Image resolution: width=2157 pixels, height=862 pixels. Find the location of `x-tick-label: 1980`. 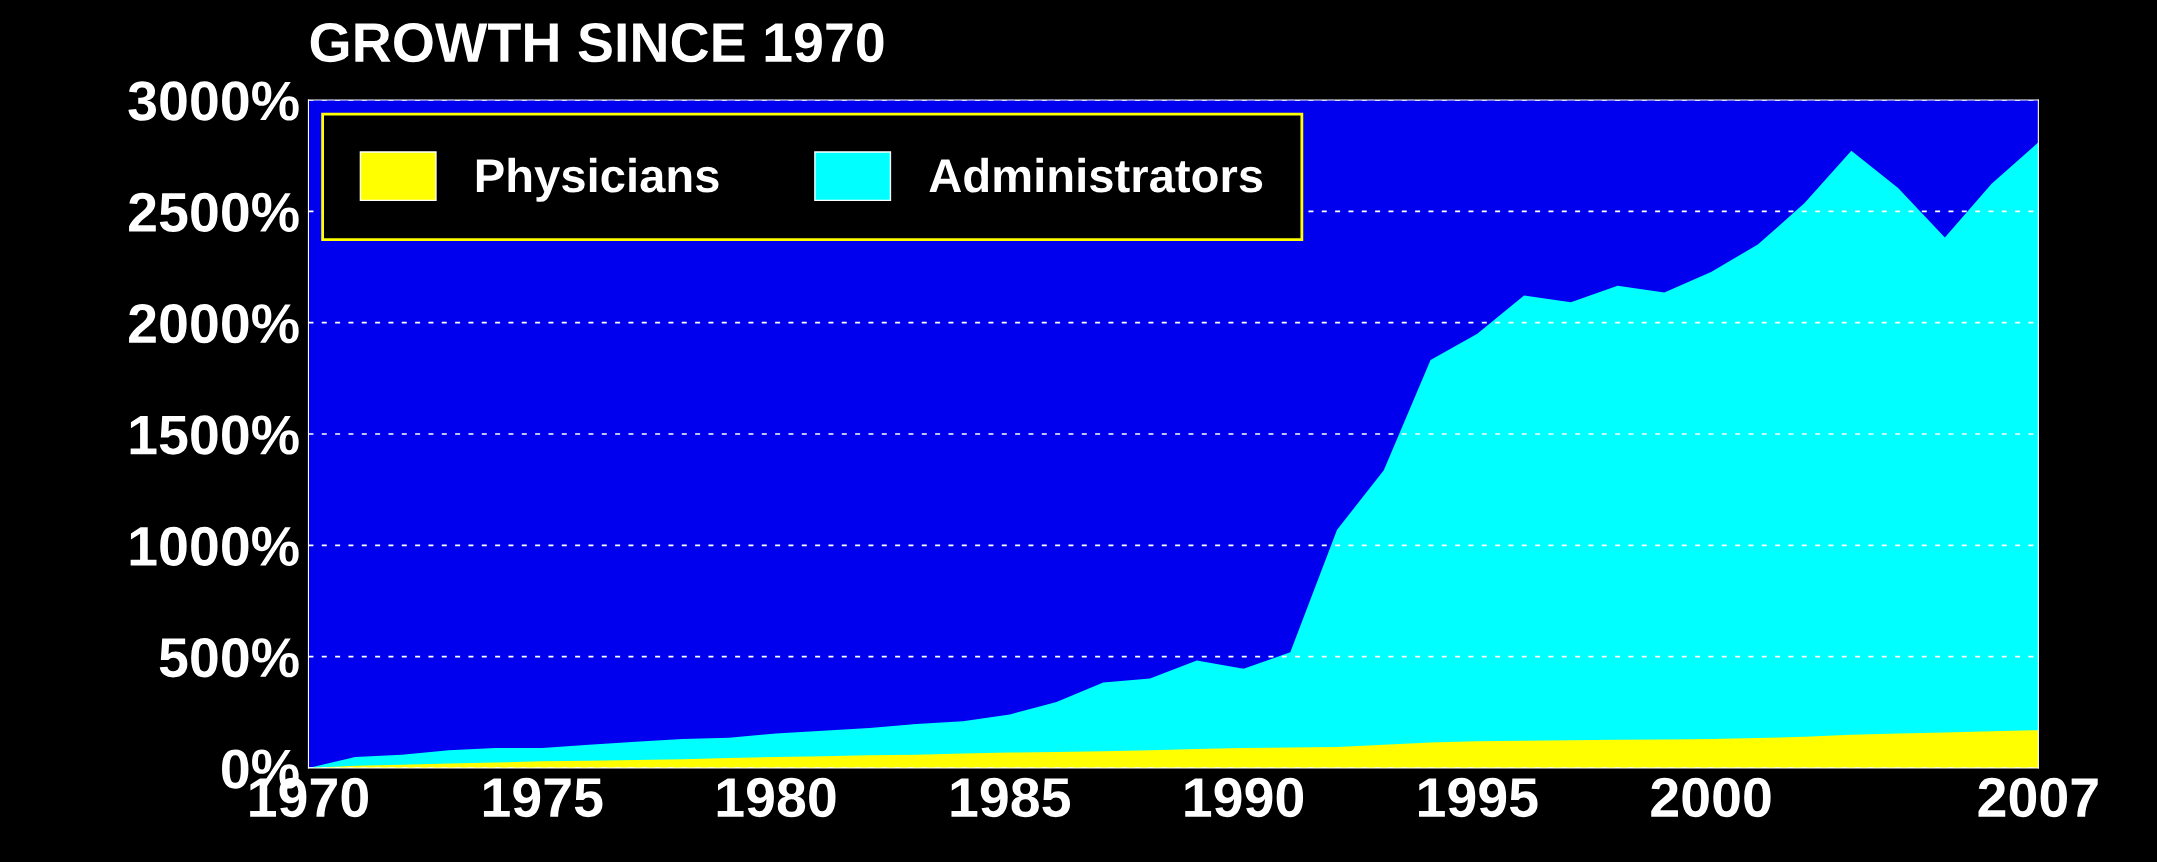

x-tick-label: 1980 is located at coordinates (776, 797).